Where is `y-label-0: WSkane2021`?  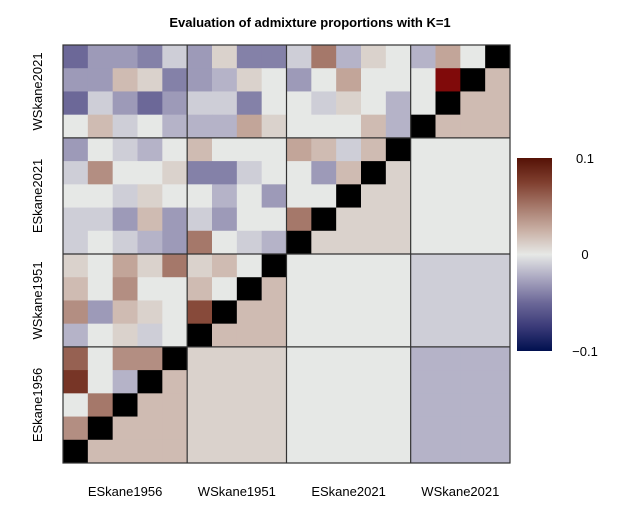 y-label-0: WSkane2021 is located at coordinates (37, 91).